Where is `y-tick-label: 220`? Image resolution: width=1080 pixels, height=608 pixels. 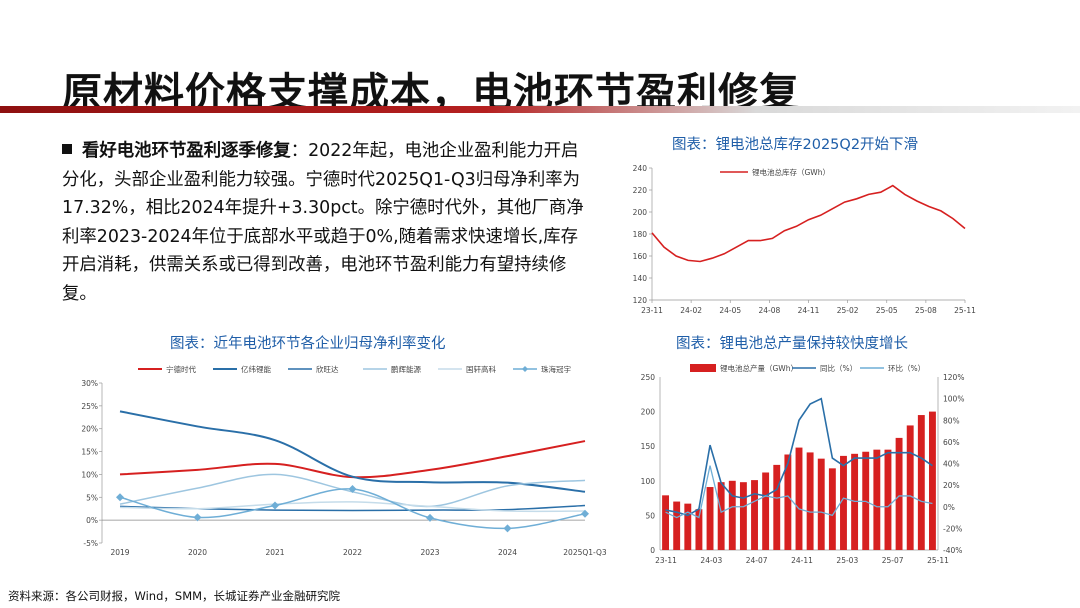
y-tick-label: 220 is located at coordinates (640, 190).